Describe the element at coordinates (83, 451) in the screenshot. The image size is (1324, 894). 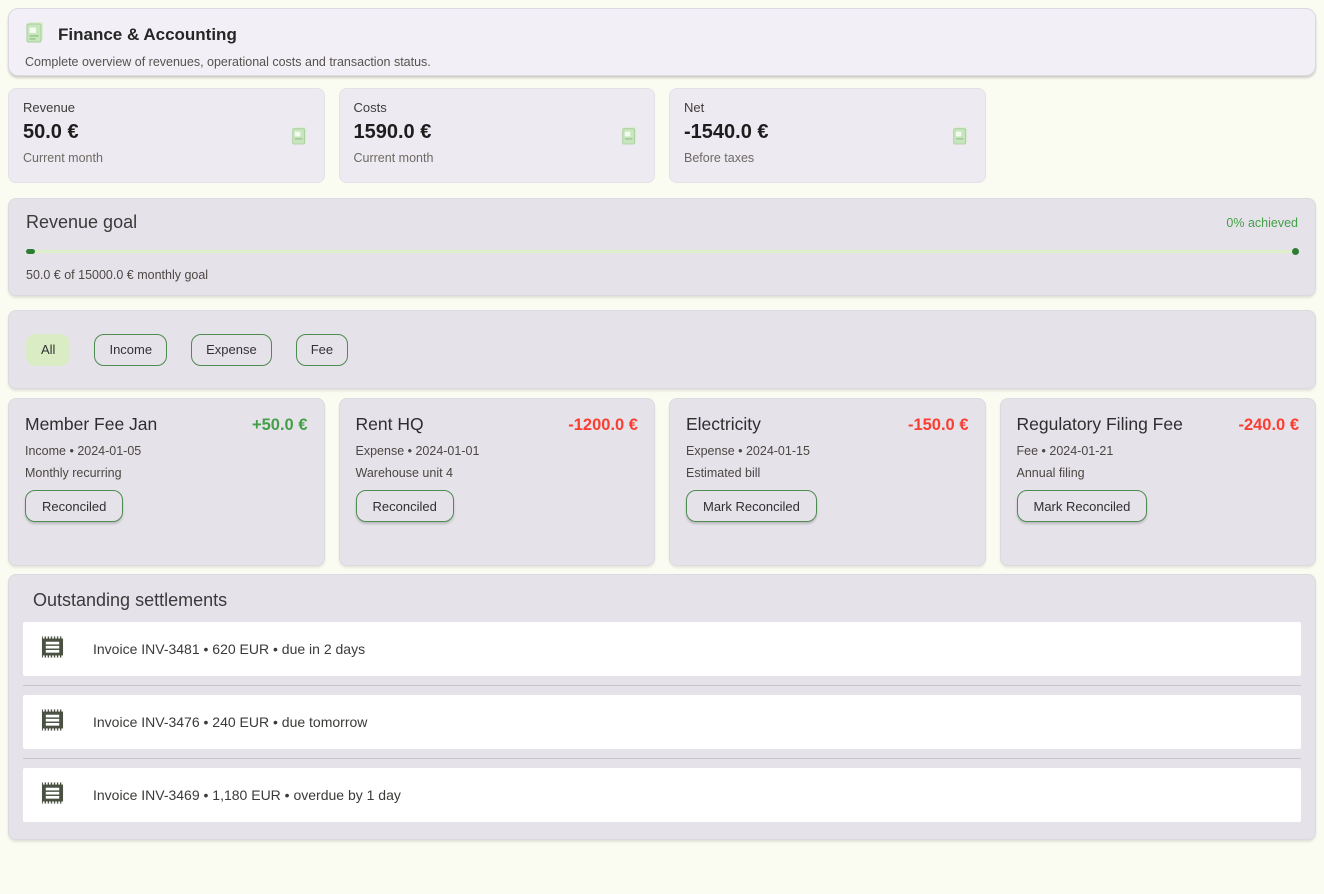
I see `transaction-meta: Income • 2024-01-05` at that location.